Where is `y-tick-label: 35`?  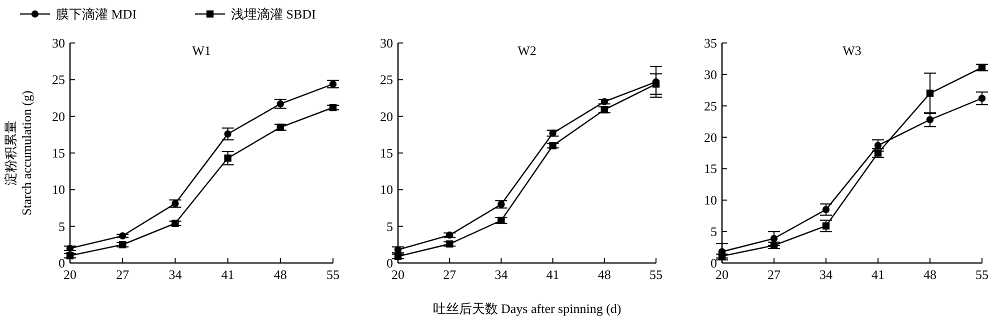 y-tick-label: 35 is located at coordinates (710, 43).